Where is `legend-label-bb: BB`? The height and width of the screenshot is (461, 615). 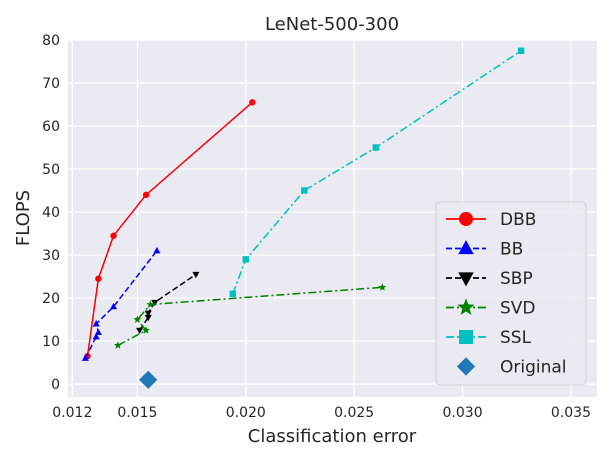
legend-label-bb: BB is located at coordinates (511, 250).